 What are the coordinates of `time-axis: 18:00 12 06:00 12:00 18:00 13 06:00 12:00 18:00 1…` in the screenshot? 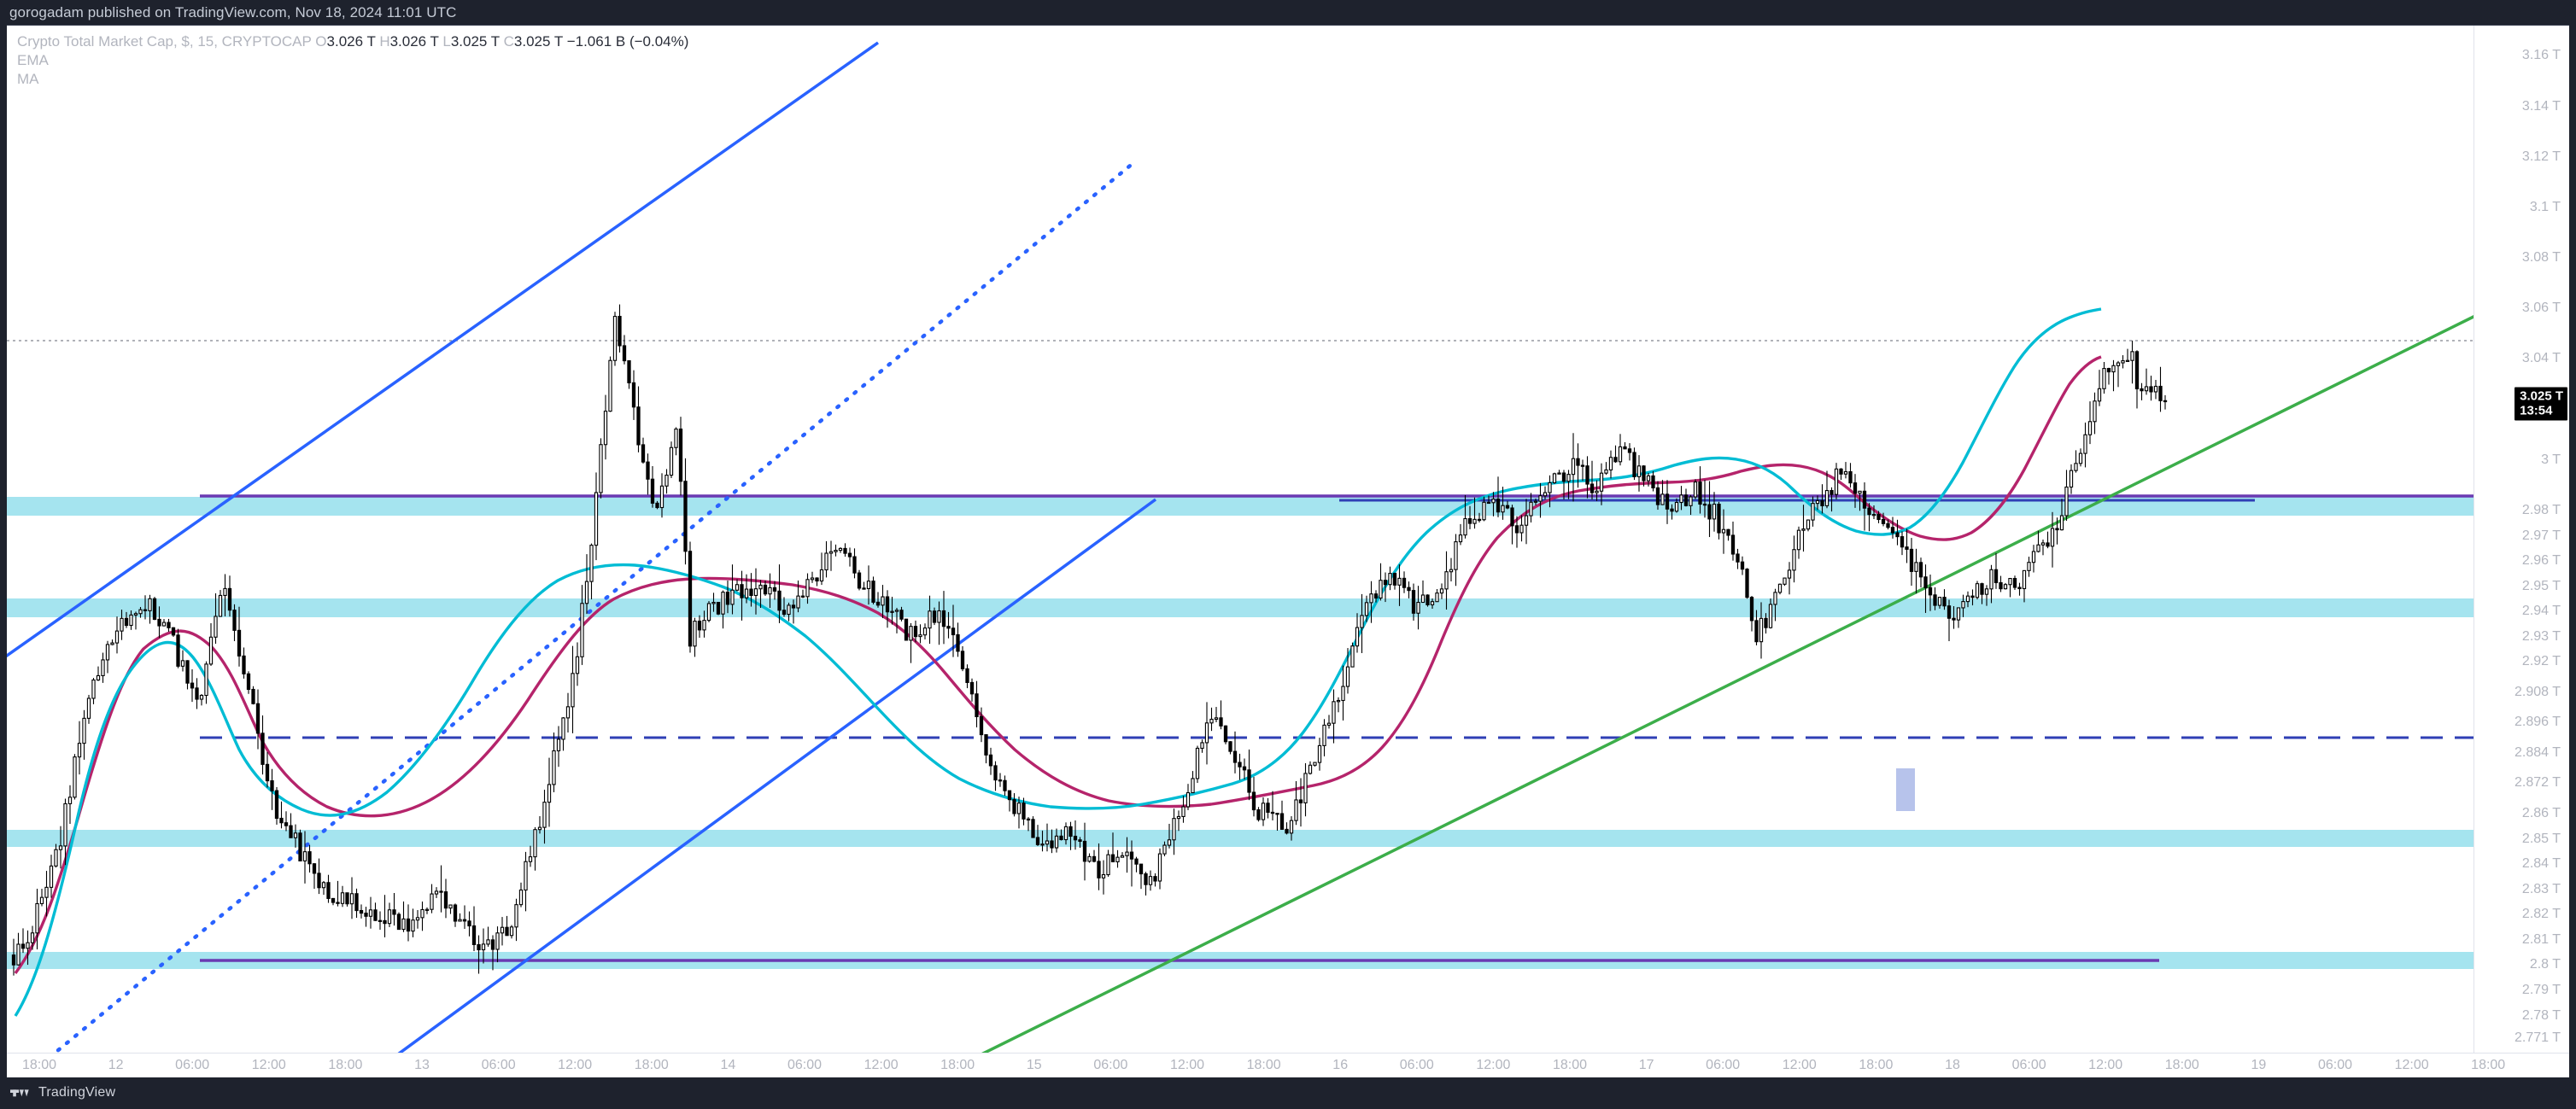 It's located at (1288, 1065).